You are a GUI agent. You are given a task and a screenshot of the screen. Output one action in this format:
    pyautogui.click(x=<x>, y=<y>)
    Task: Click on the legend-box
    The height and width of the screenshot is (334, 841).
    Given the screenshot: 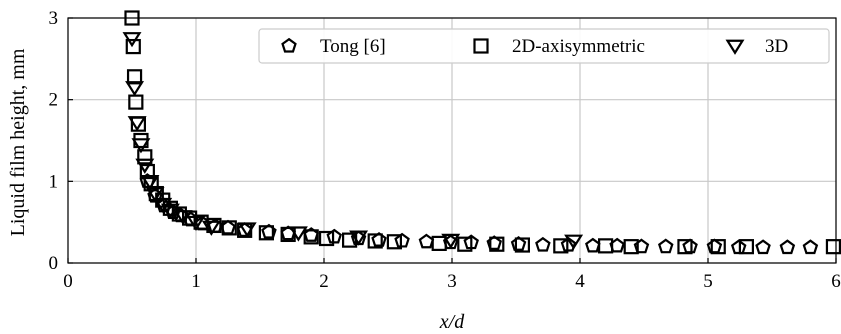 What is the action you would take?
    pyautogui.click(x=544, y=46)
    